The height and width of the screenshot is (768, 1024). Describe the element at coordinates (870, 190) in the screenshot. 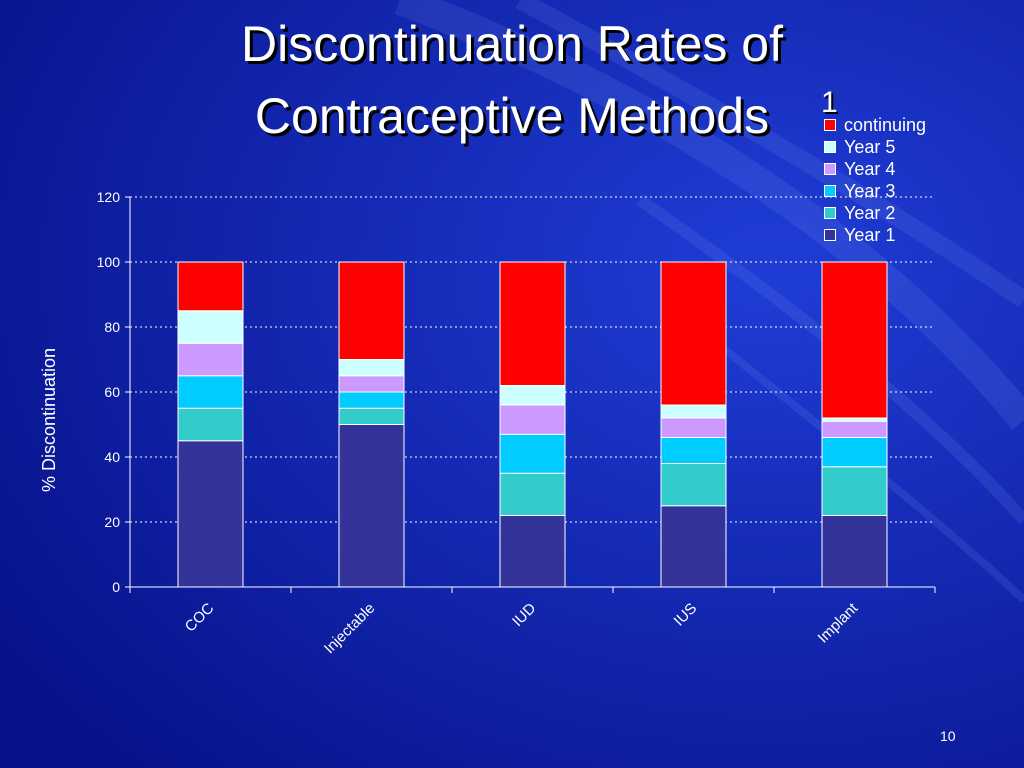

I see `legend-label: Year 3` at that location.